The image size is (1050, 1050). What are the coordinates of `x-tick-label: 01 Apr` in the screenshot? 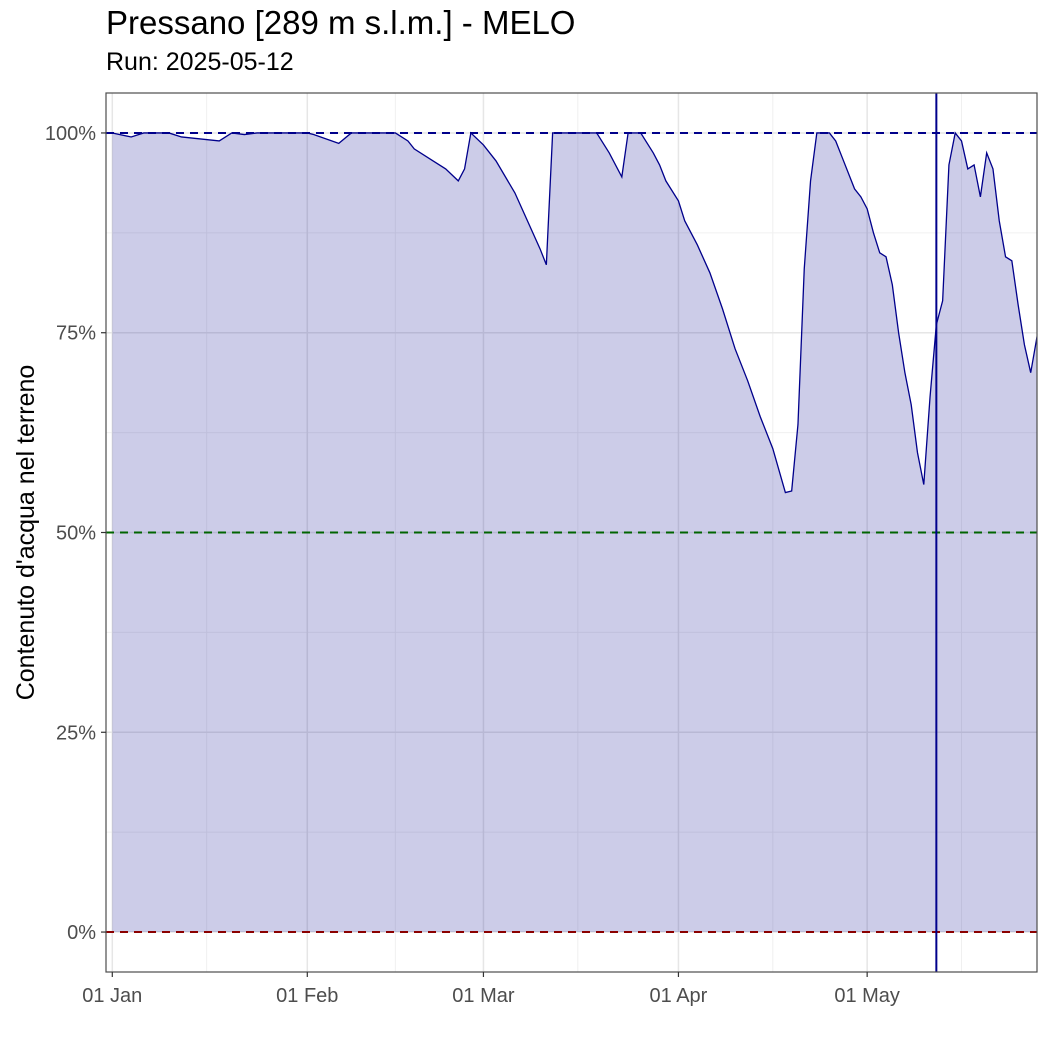 It's located at (679, 996).